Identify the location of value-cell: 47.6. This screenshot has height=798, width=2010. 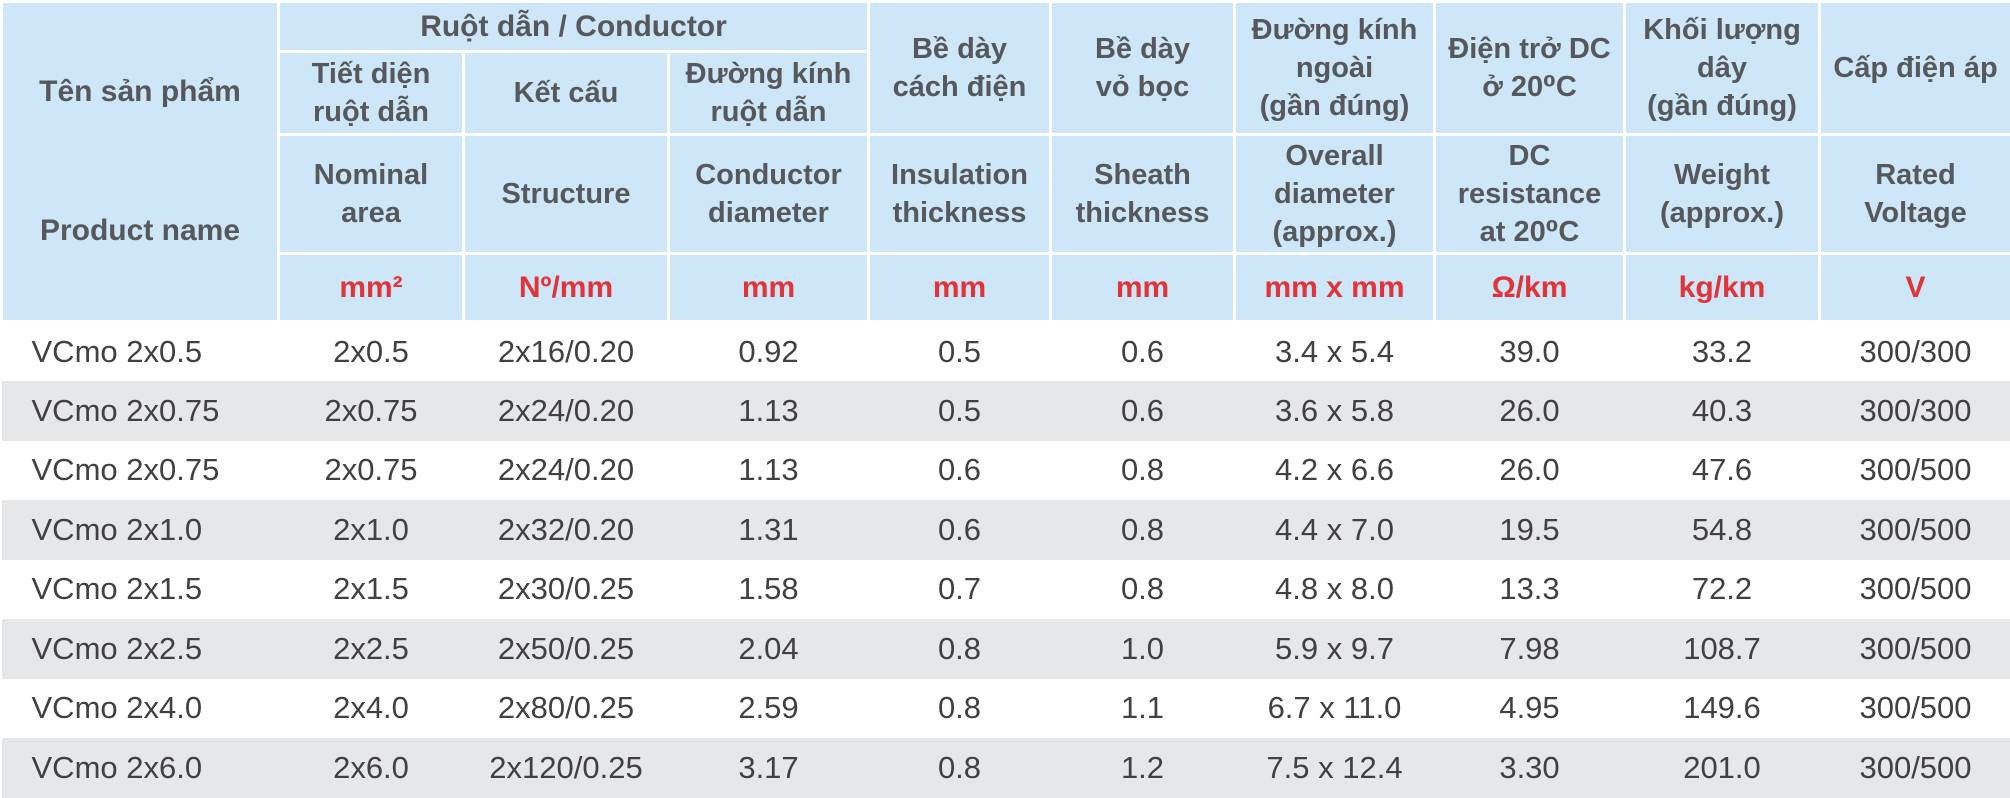
(1722, 471).